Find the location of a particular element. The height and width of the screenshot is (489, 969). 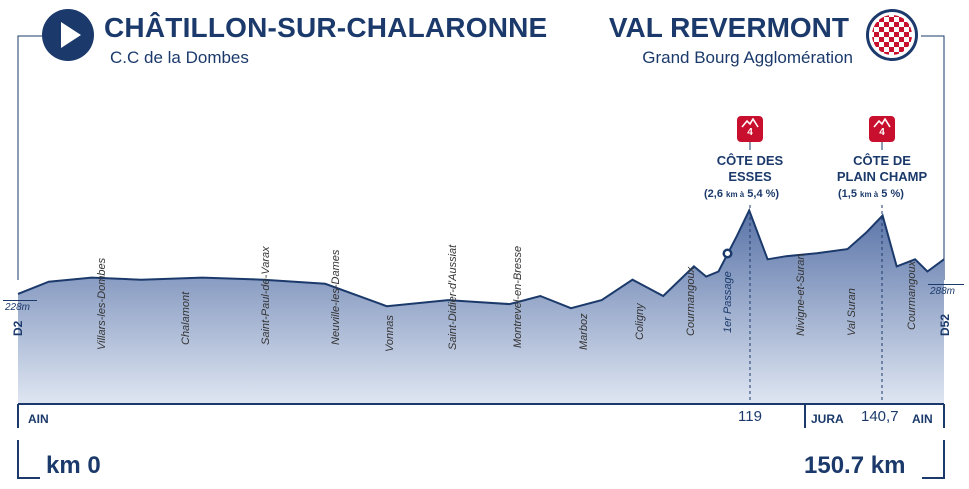

start-town: CHÂTILLON-SUR-CHALARONNE is located at coordinates (326, 27).